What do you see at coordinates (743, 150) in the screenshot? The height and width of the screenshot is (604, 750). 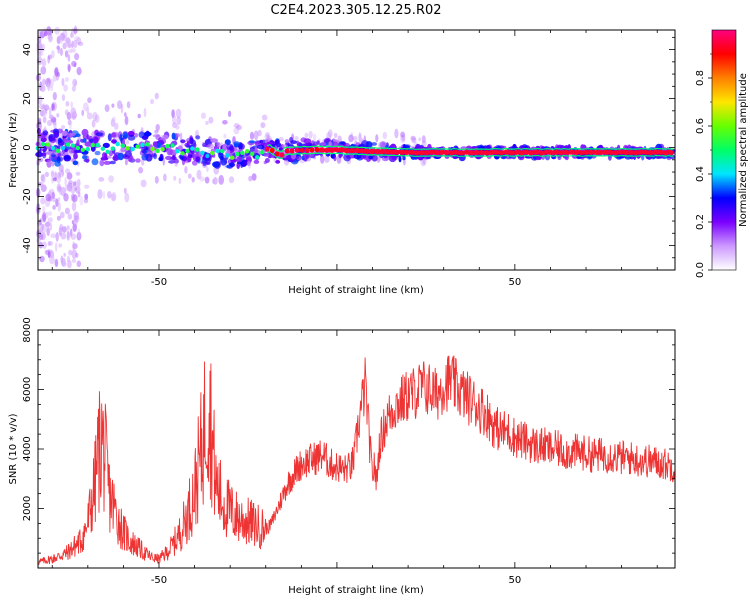 I see `colorbar-label: Normalized spectral amplitude` at bounding box center [743, 150].